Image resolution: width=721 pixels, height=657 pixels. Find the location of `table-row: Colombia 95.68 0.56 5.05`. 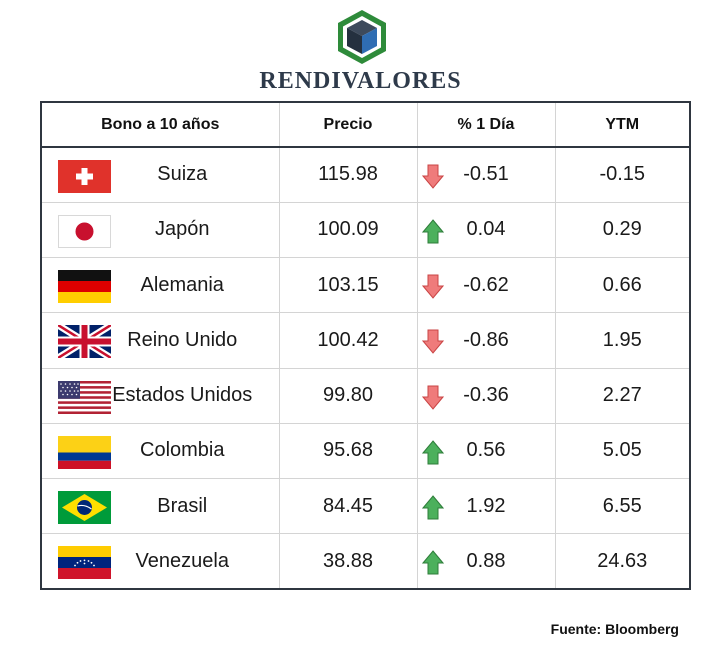

table-row: Colombia 95.68 0.56 5.05 is located at coordinates (365, 451).